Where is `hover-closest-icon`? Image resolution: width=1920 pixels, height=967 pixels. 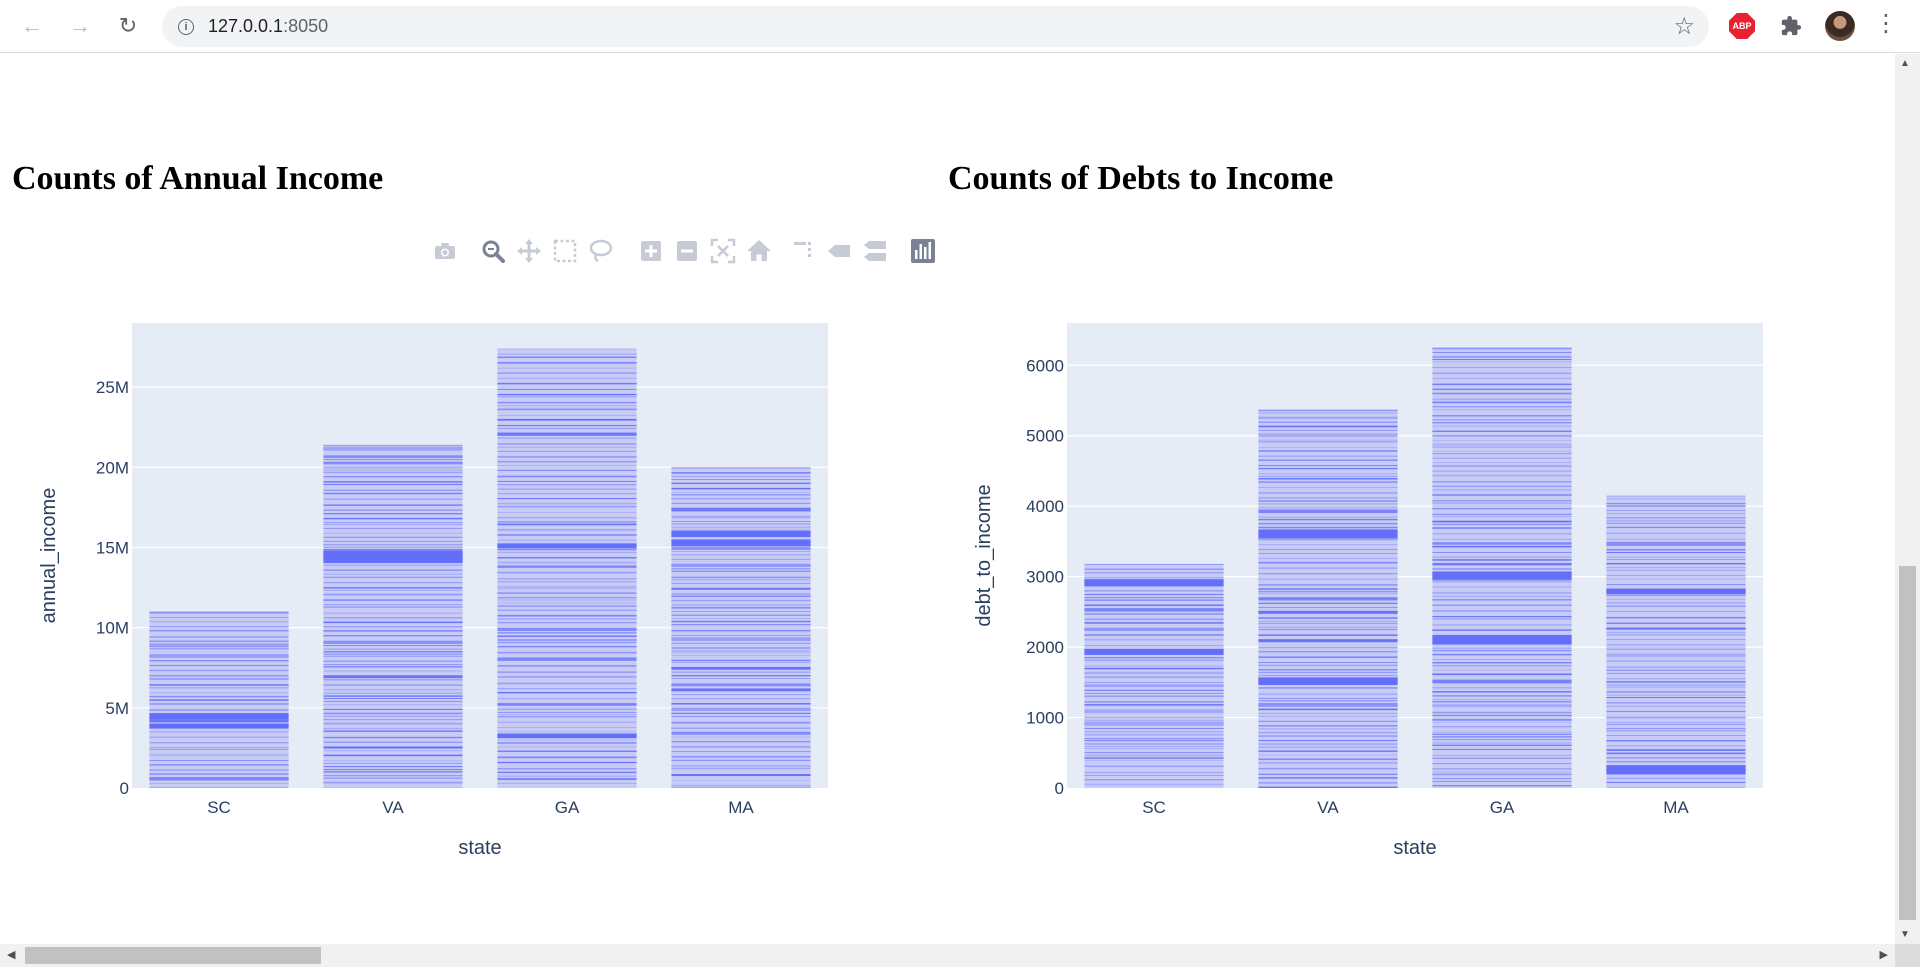
hover-closest-icon is located at coordinates (839, 251).